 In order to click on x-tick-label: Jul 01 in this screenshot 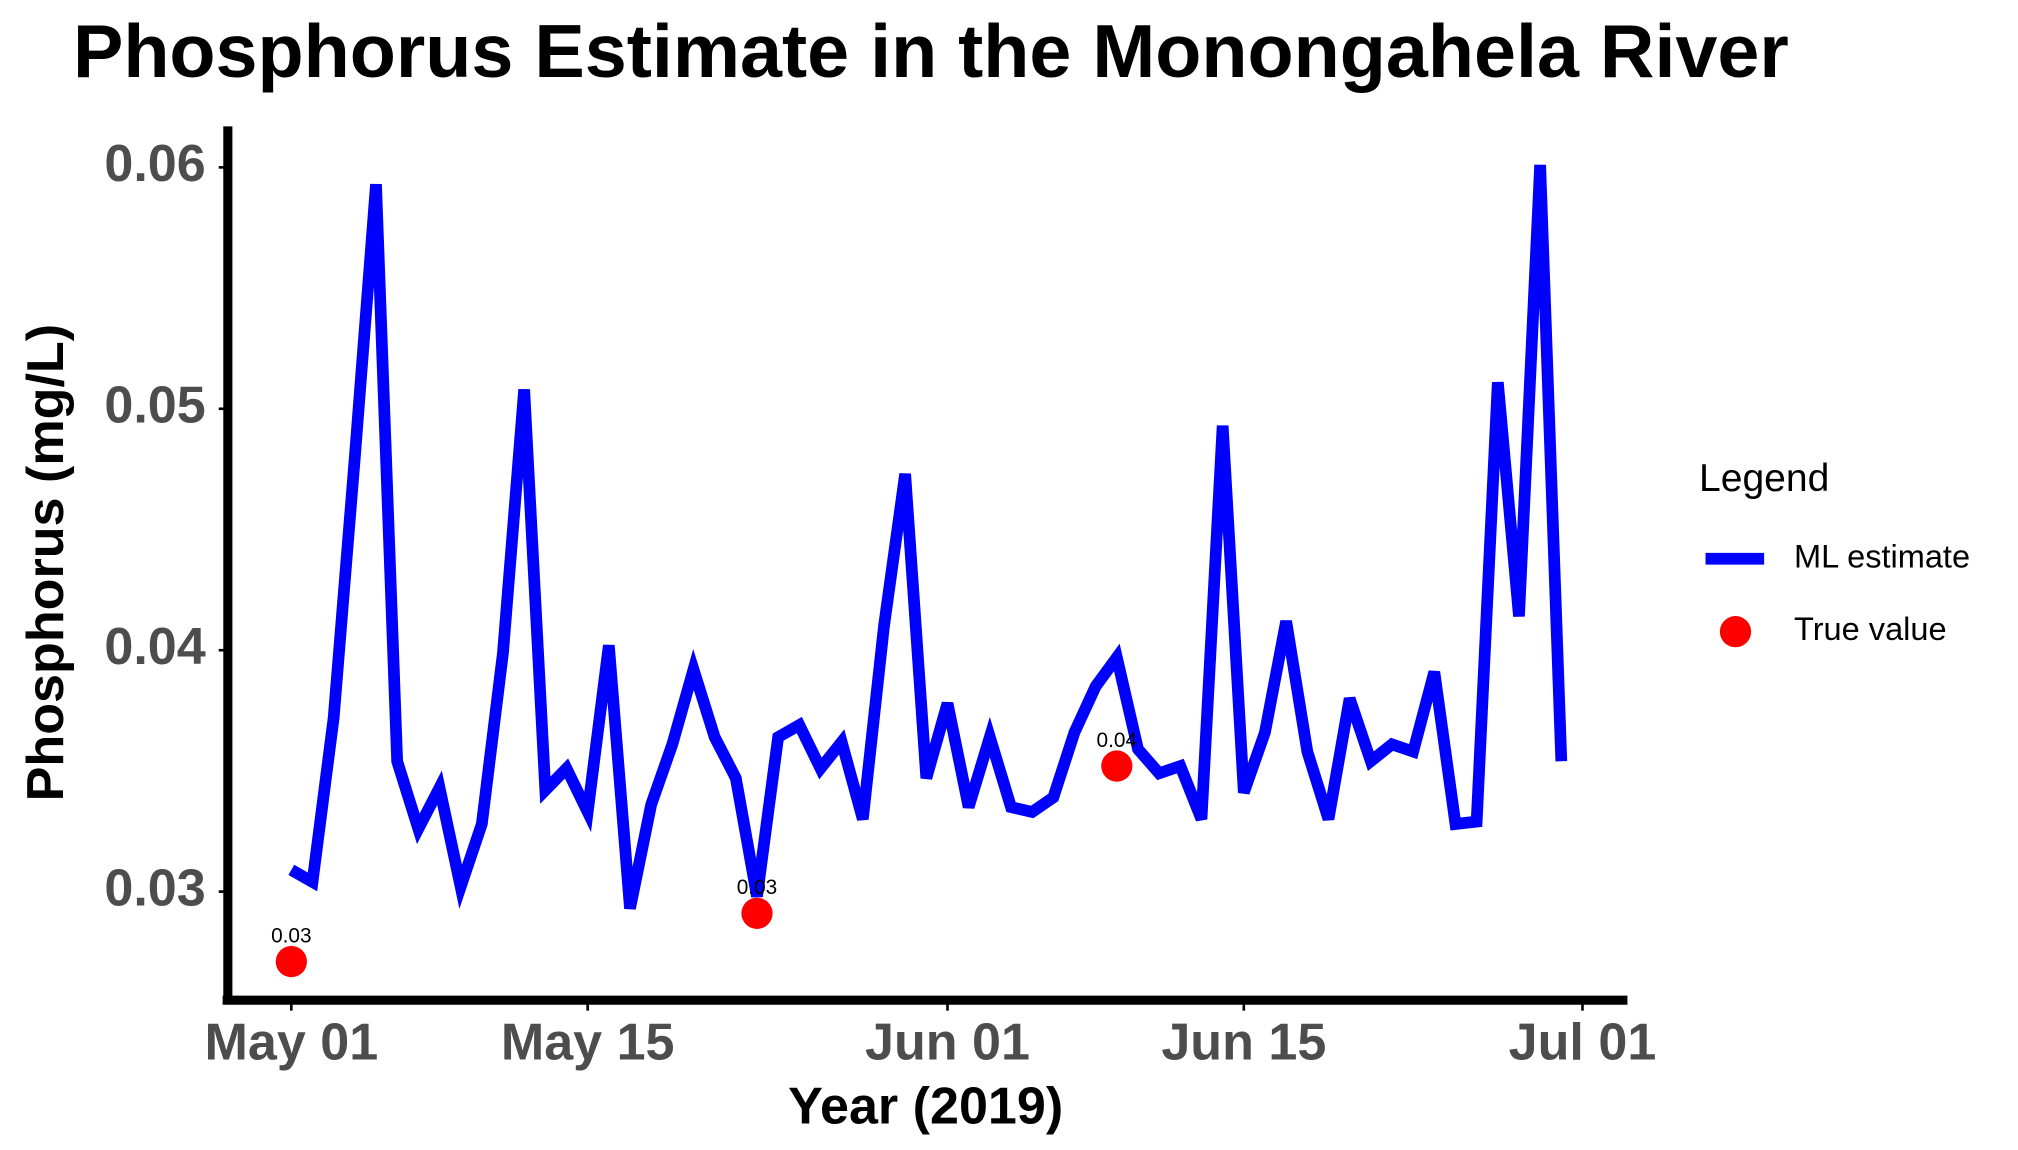, I will do `click(1583, 1043)`.